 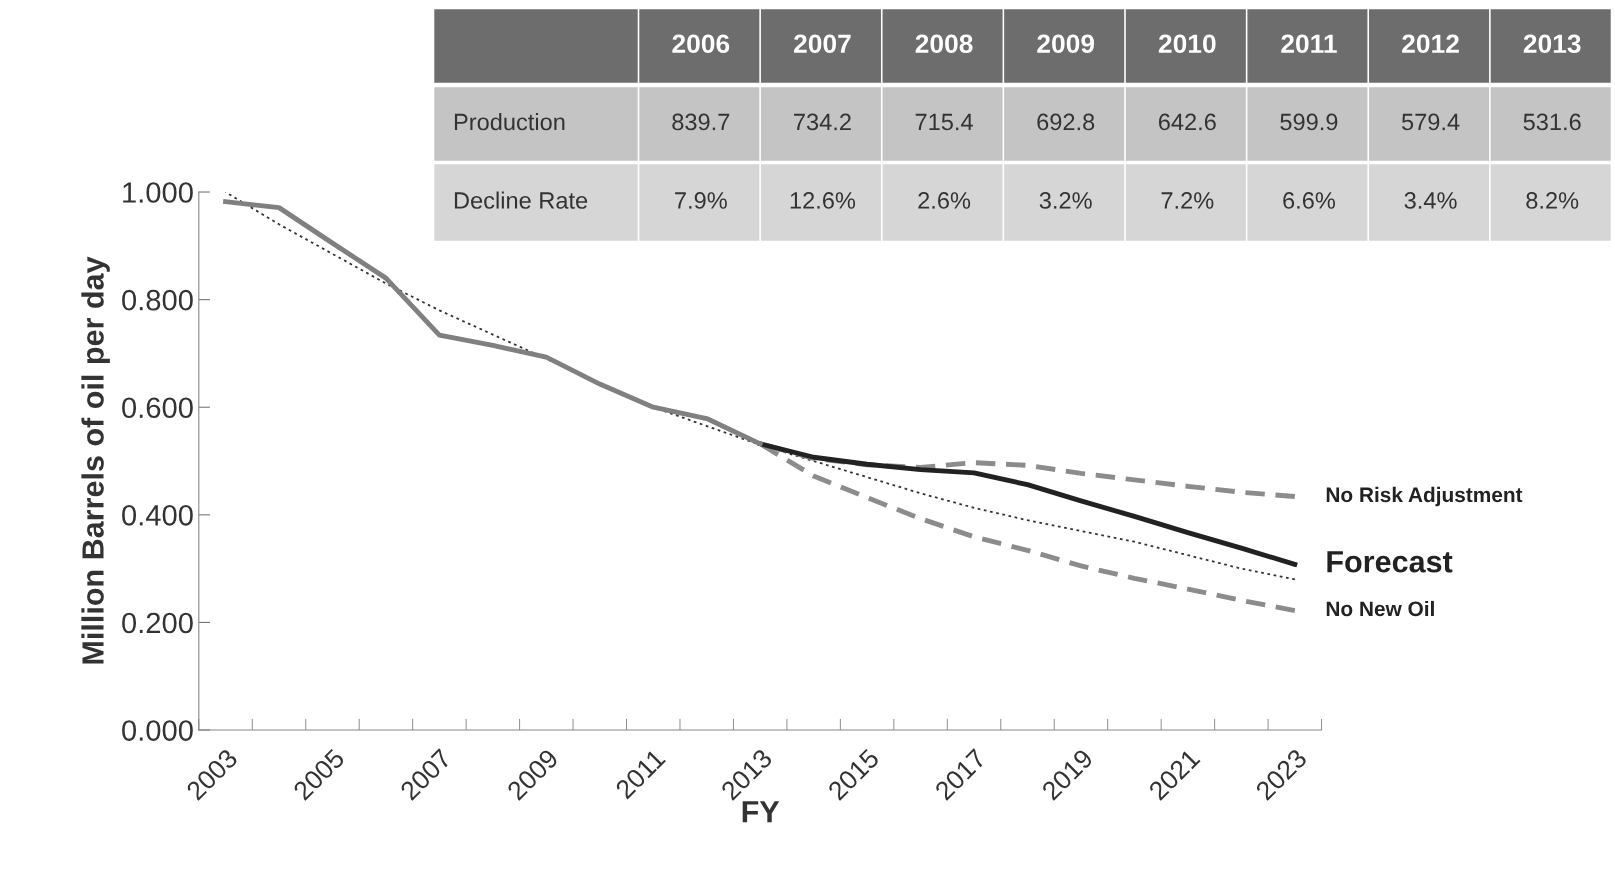 What do you see at coordinates (823, 200) in the screenshot?
I see `annotation: 12.6%` at bounding box center [823, 200].